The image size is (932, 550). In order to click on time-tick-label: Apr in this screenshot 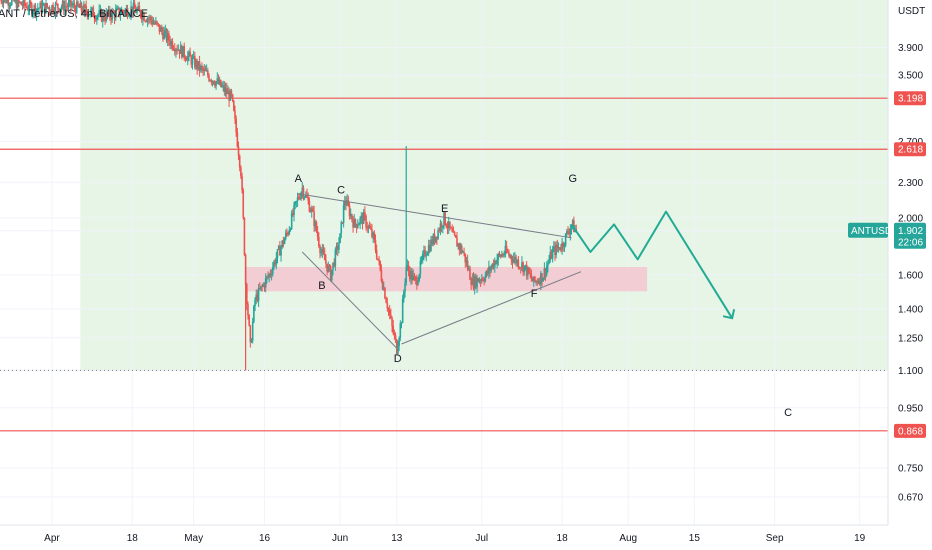, I will do `click(52, 538)`.